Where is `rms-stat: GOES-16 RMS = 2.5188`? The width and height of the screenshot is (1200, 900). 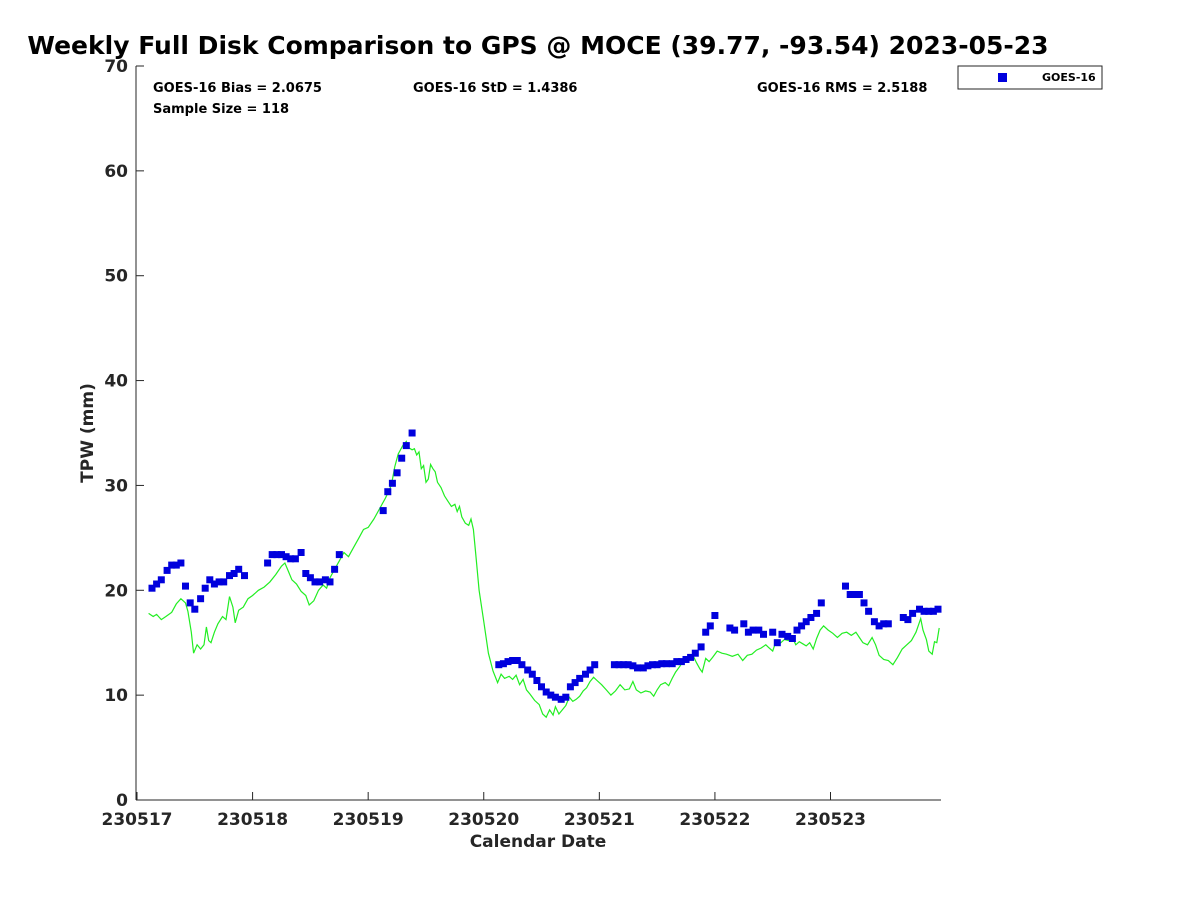
rms-stat: GOES-16 RMS = 2.5188 is located at coordinates (842, 88).